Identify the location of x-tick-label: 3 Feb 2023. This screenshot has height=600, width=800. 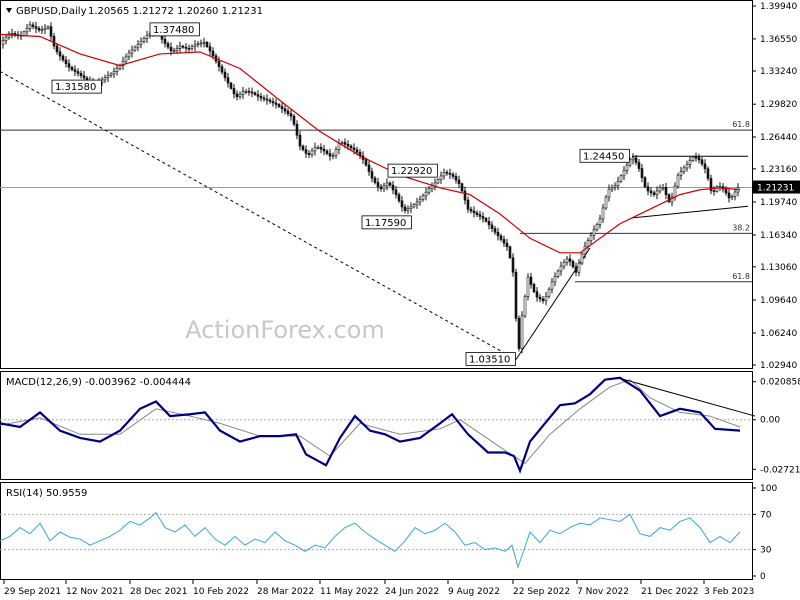
(729, 592).